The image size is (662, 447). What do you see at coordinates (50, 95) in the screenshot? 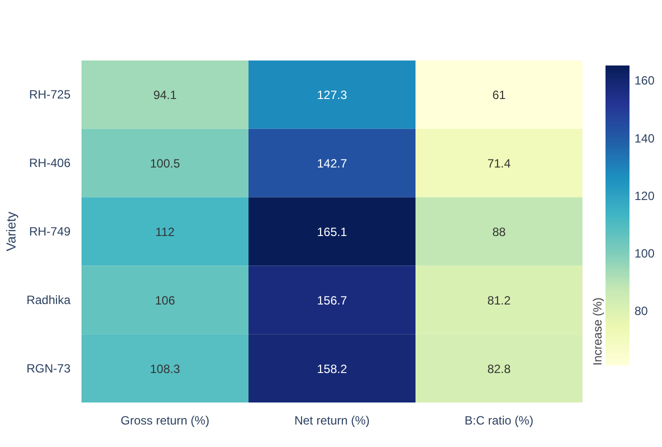
I see `y-tick-label: RH-725` at bounding box center [50, 95].